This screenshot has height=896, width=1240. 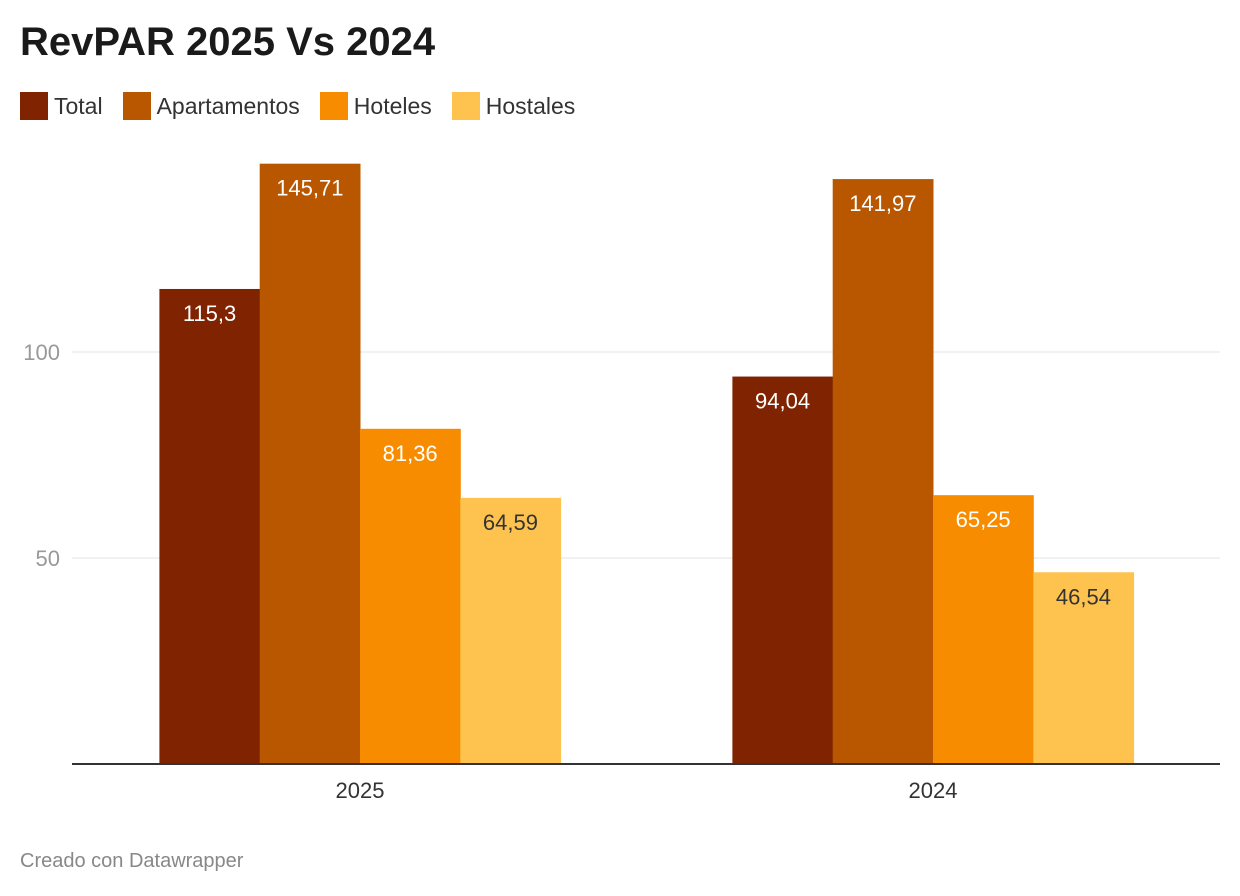 I want to click on data-label: 141,97, so click(x=882, y=203).